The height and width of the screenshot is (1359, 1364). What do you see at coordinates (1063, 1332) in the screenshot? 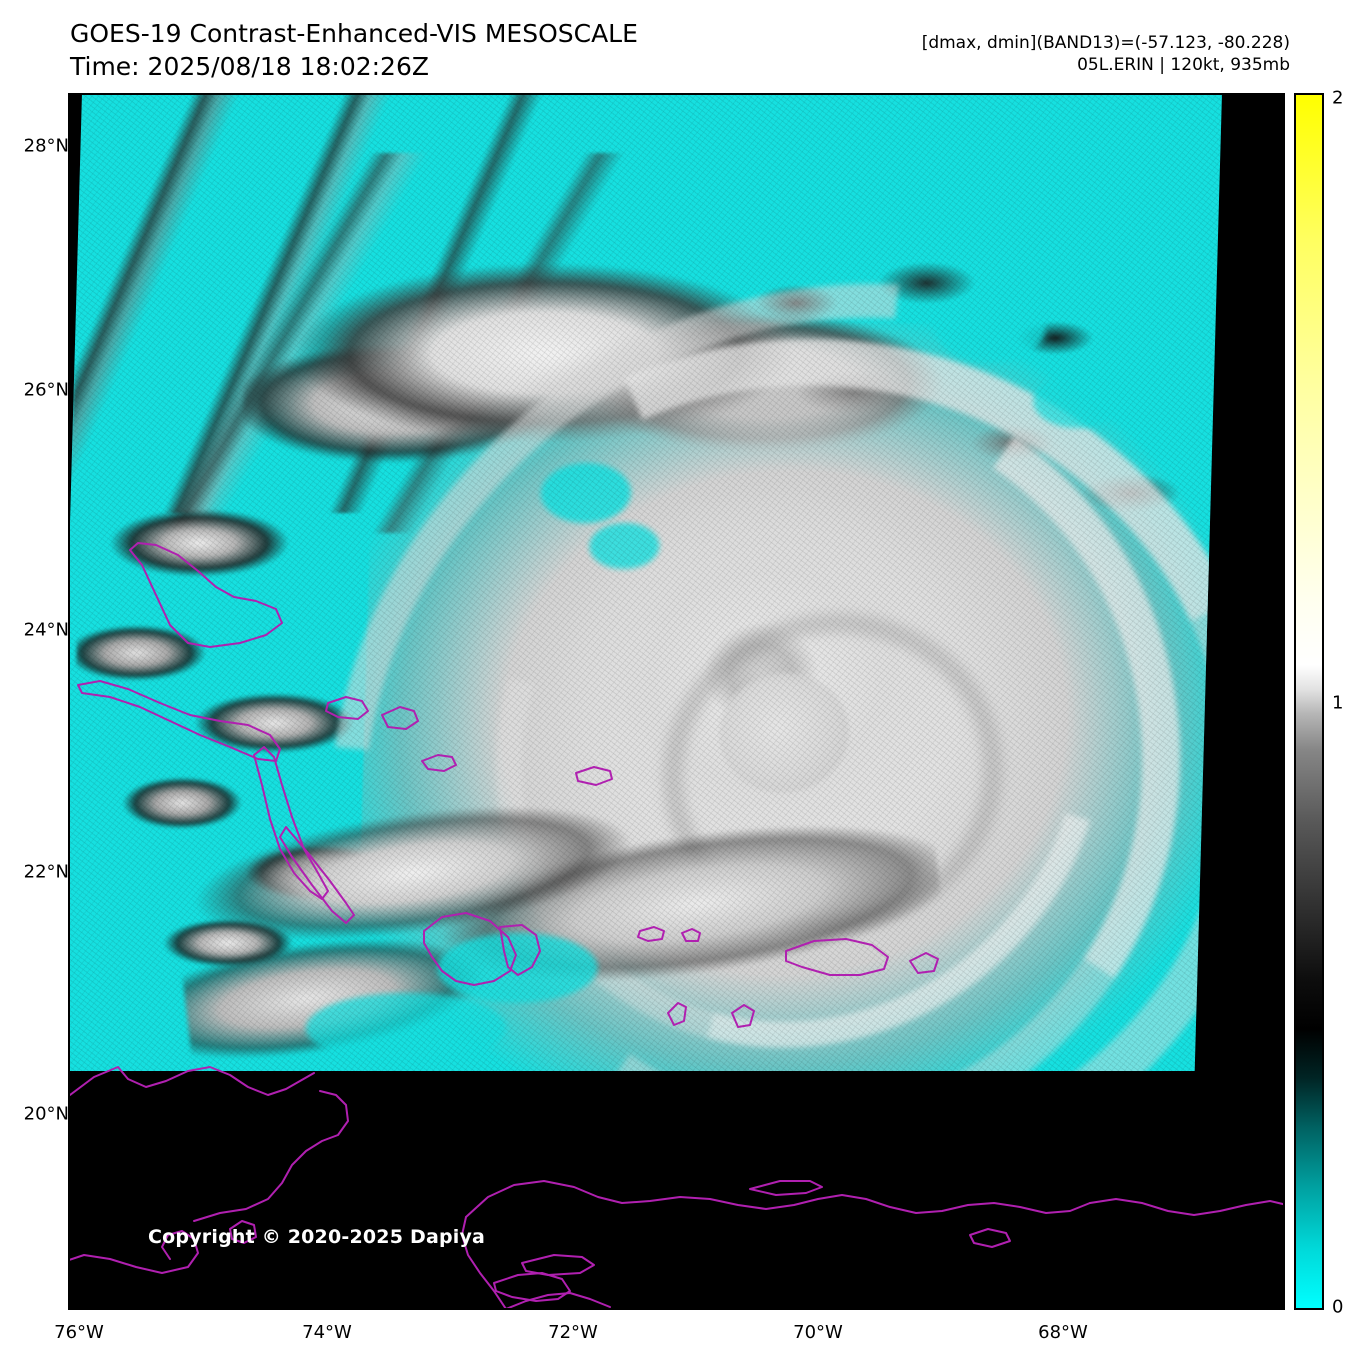
I see `x-axis-label-68W: 68°W` at bounding box center [1063, 1332].